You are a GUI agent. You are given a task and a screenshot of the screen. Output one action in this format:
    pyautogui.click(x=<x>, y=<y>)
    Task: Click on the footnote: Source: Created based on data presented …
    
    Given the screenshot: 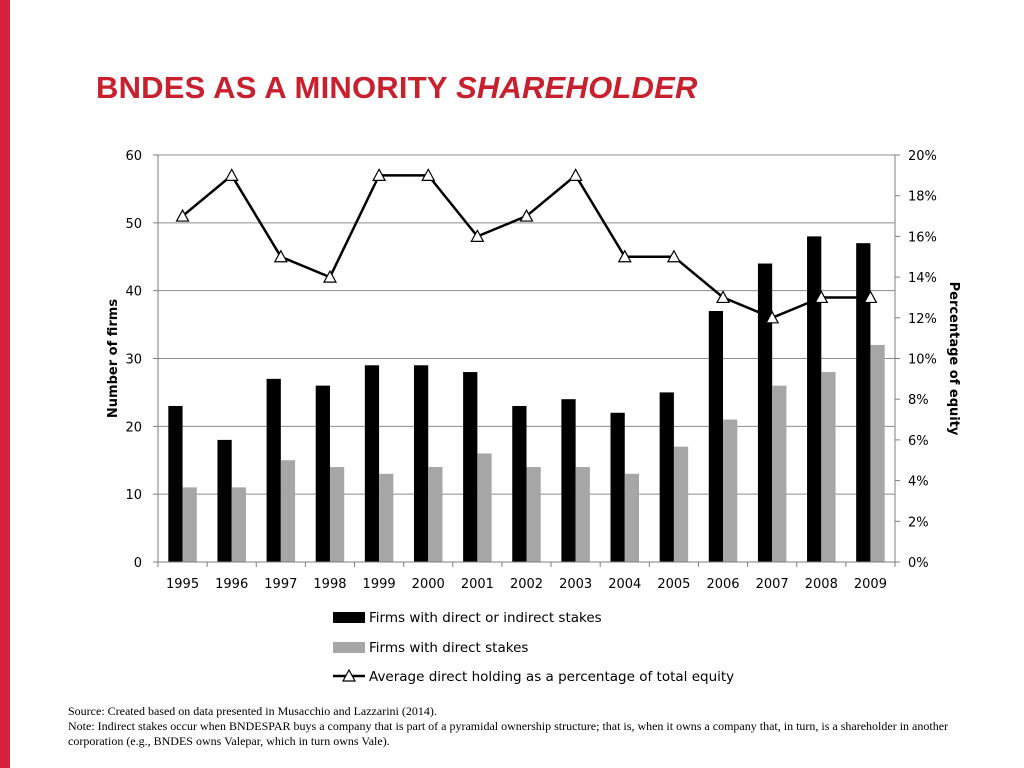 What is the action you would take?
    pyautogui.click(x=533, y=726)
    